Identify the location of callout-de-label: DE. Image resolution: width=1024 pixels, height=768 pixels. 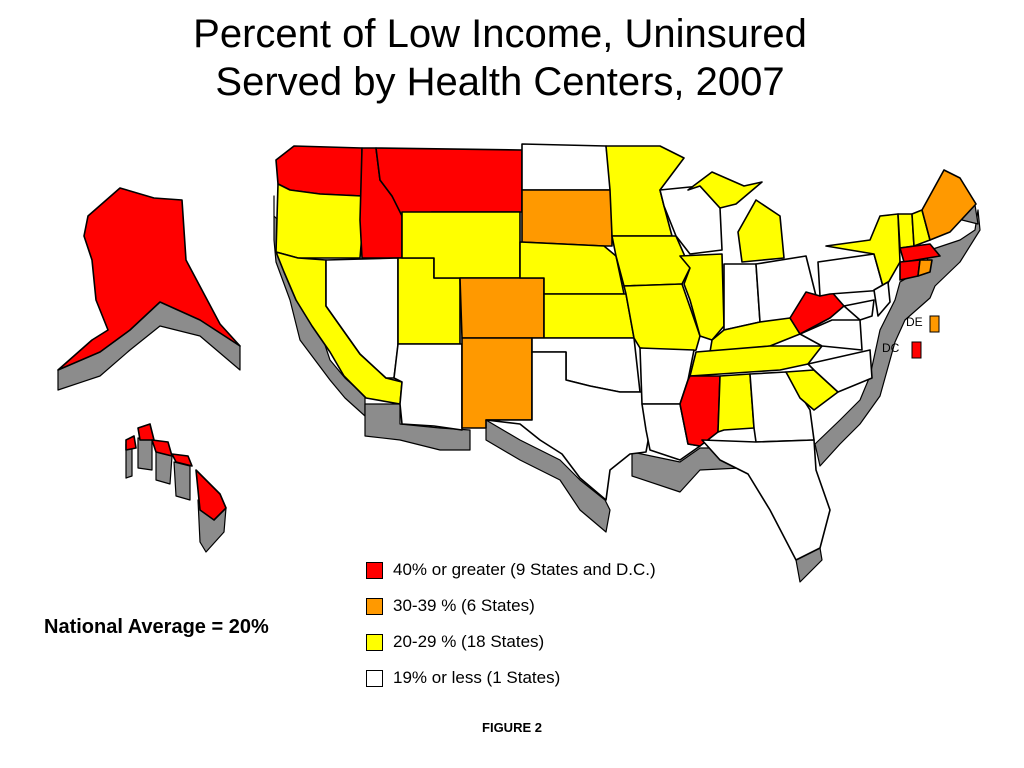
(914, 322).